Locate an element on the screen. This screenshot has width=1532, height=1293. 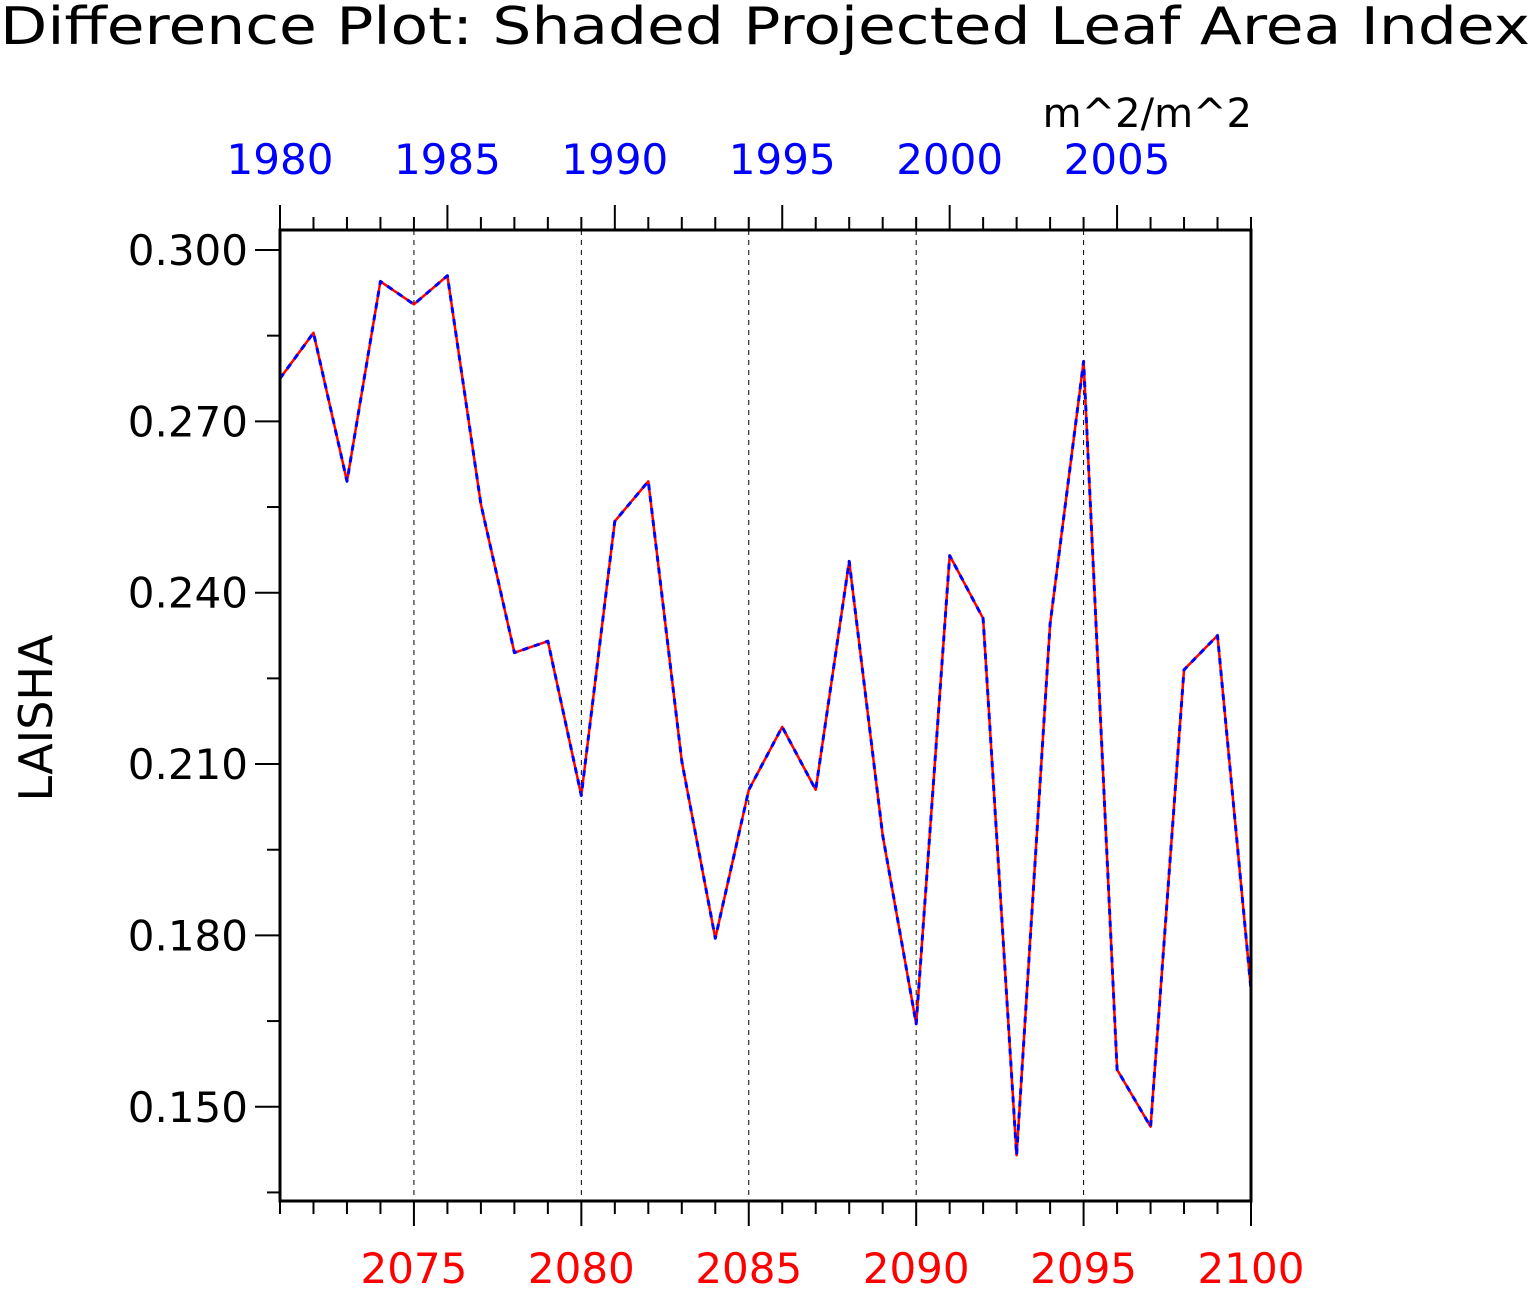
y-tick-label-0.150: 0.150 is located at coordinates (188, 1107).